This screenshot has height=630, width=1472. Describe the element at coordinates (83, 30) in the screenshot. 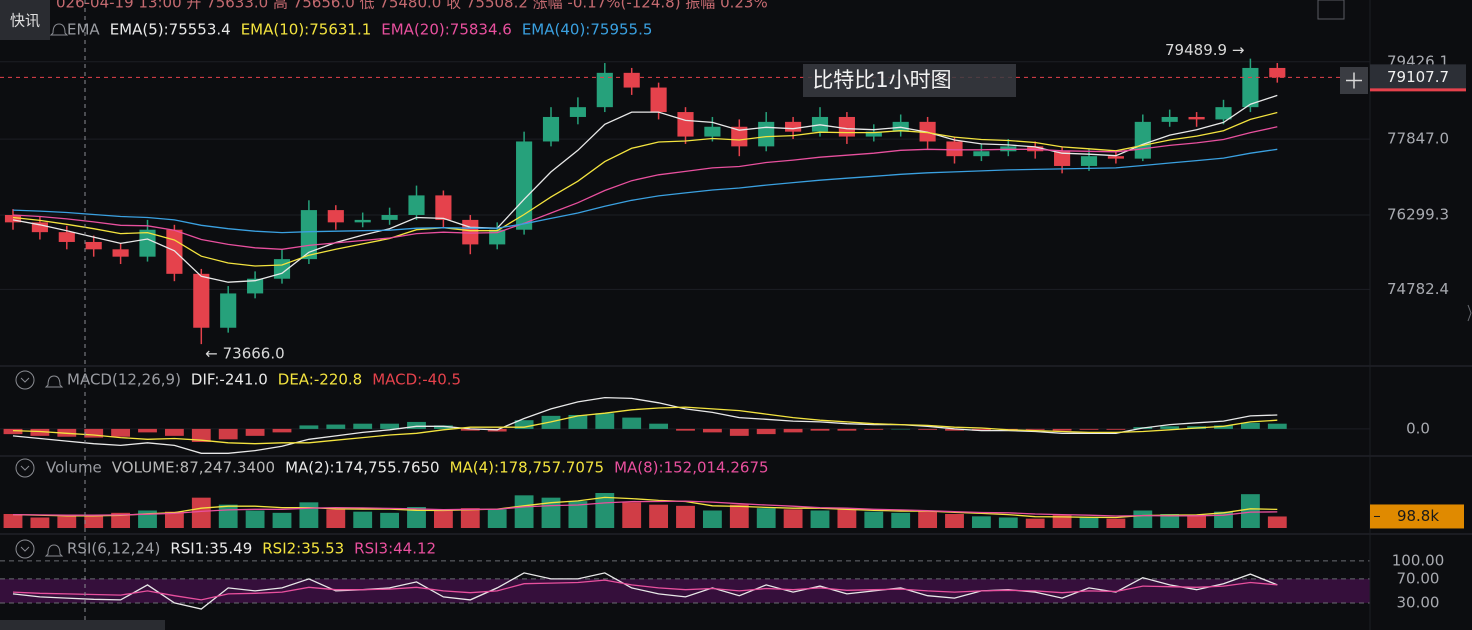

I see `legend-title: EMA` at that location.